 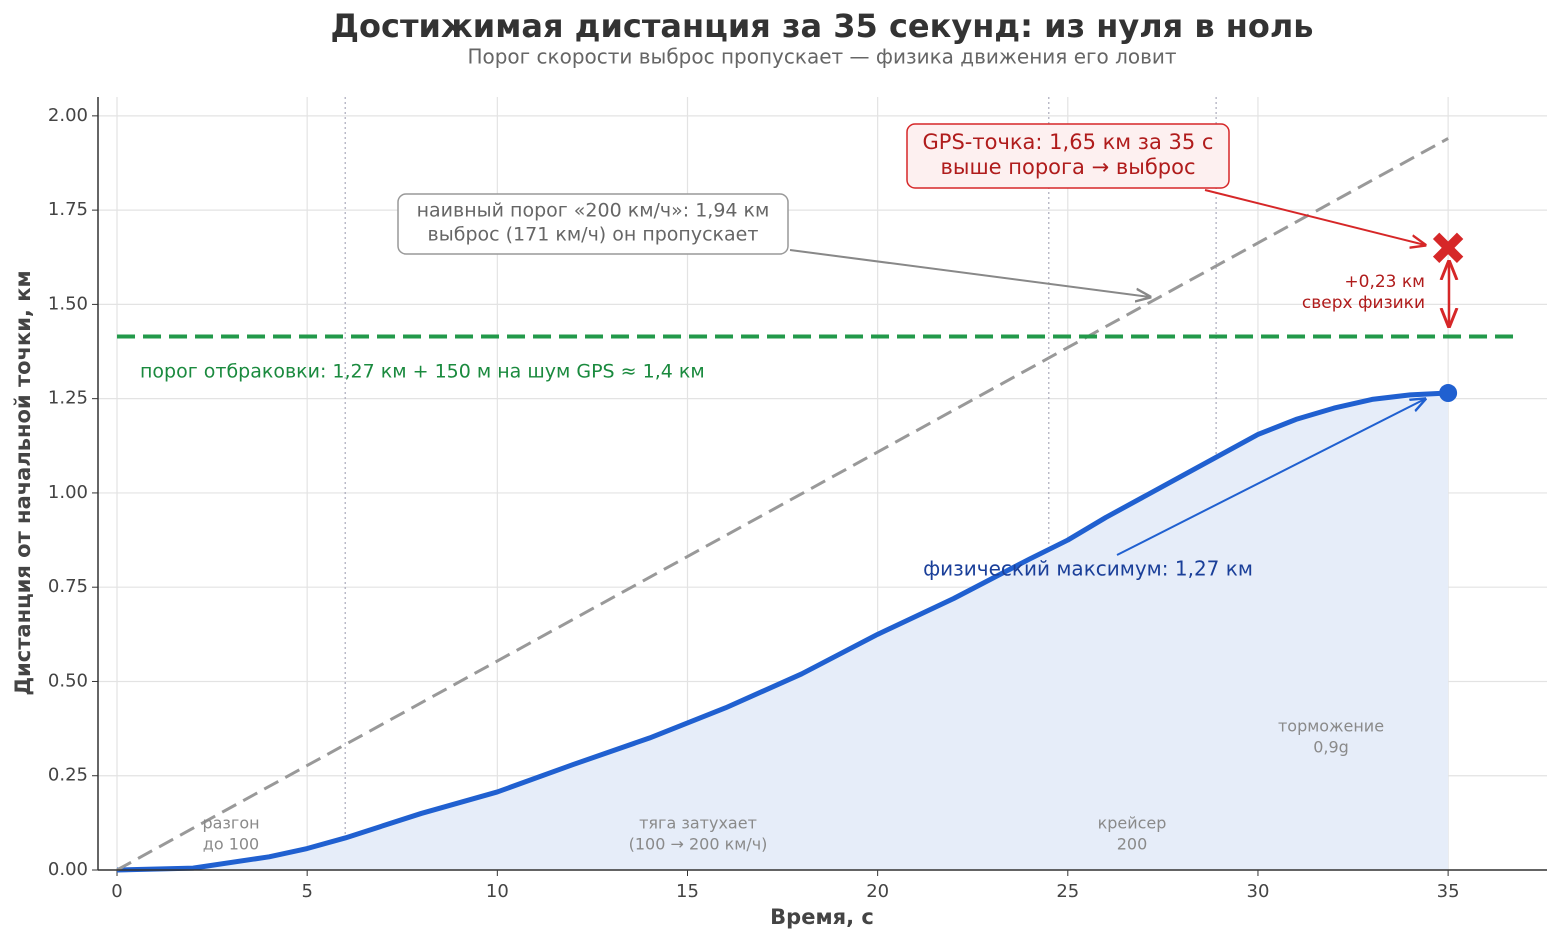 I want to click on y-tick-label: 1.75, so click(x=68, y=209).